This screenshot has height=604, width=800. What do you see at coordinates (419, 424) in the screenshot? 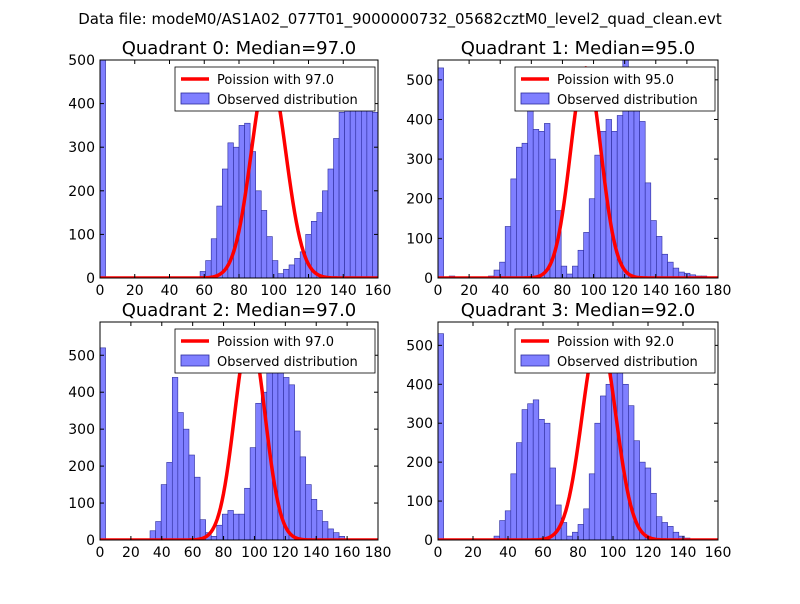
I see `y-tick-label: 300` at bounding box center [419, 424].